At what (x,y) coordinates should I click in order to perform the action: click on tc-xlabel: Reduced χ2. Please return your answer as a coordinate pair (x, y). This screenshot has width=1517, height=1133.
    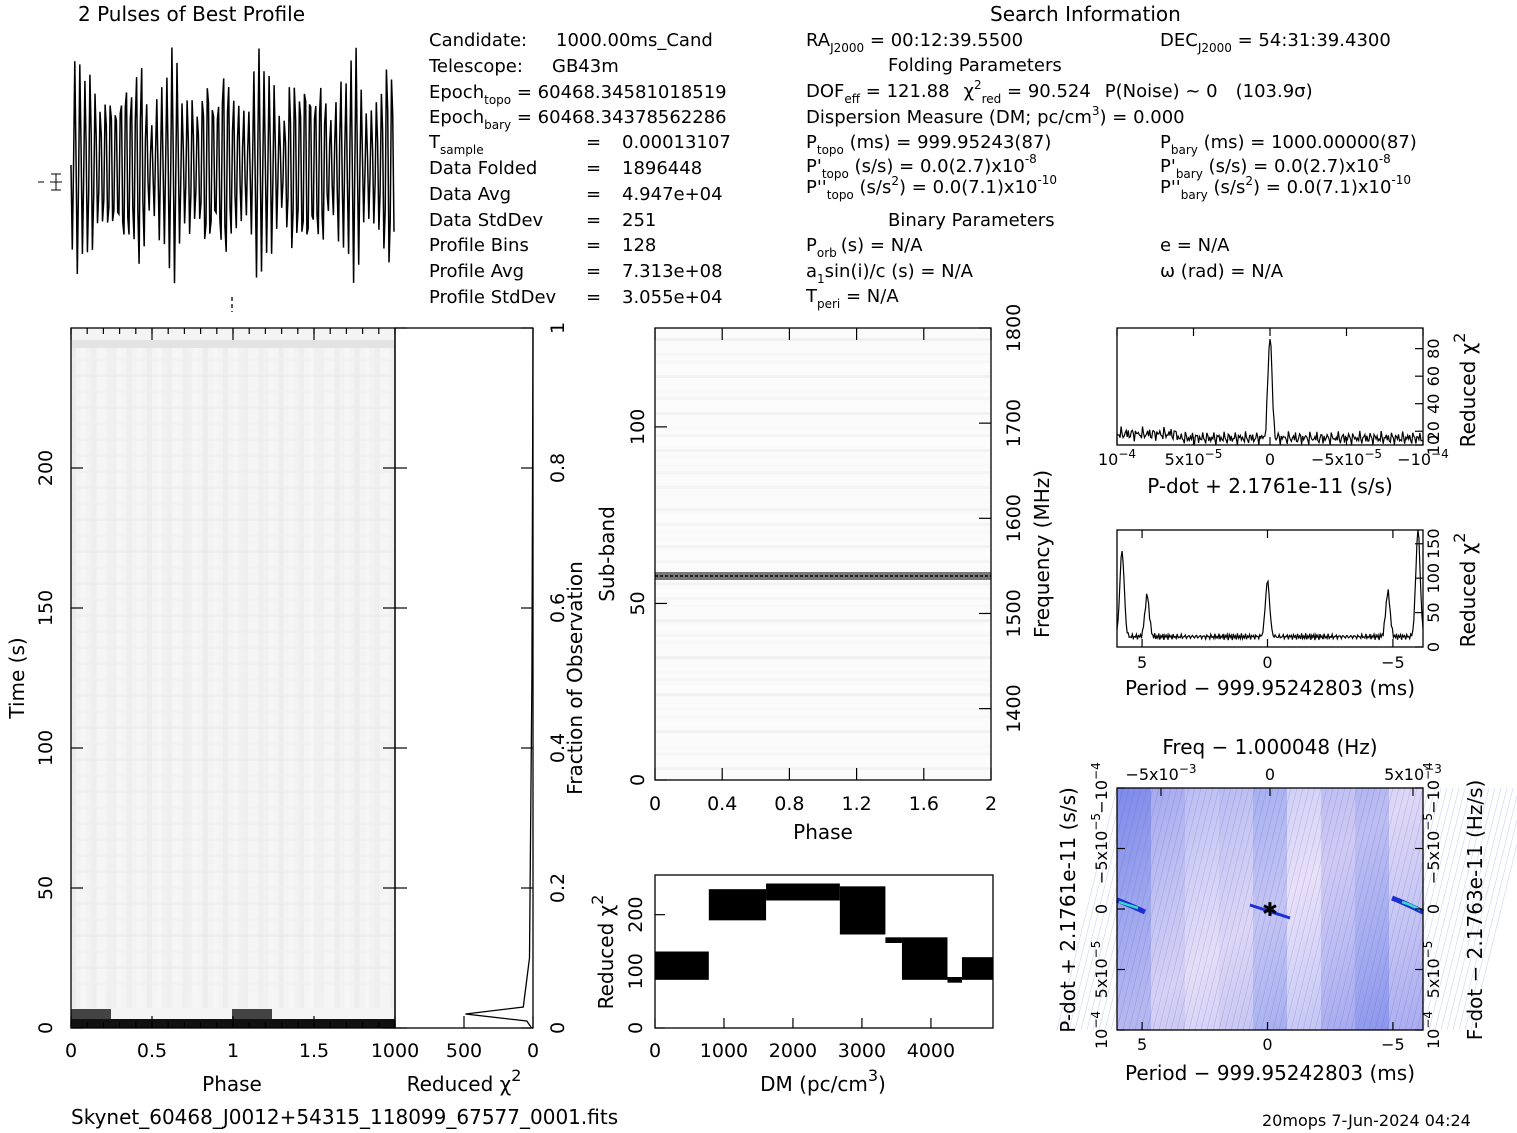
    Looking at the image, I should click on (464, 1081).